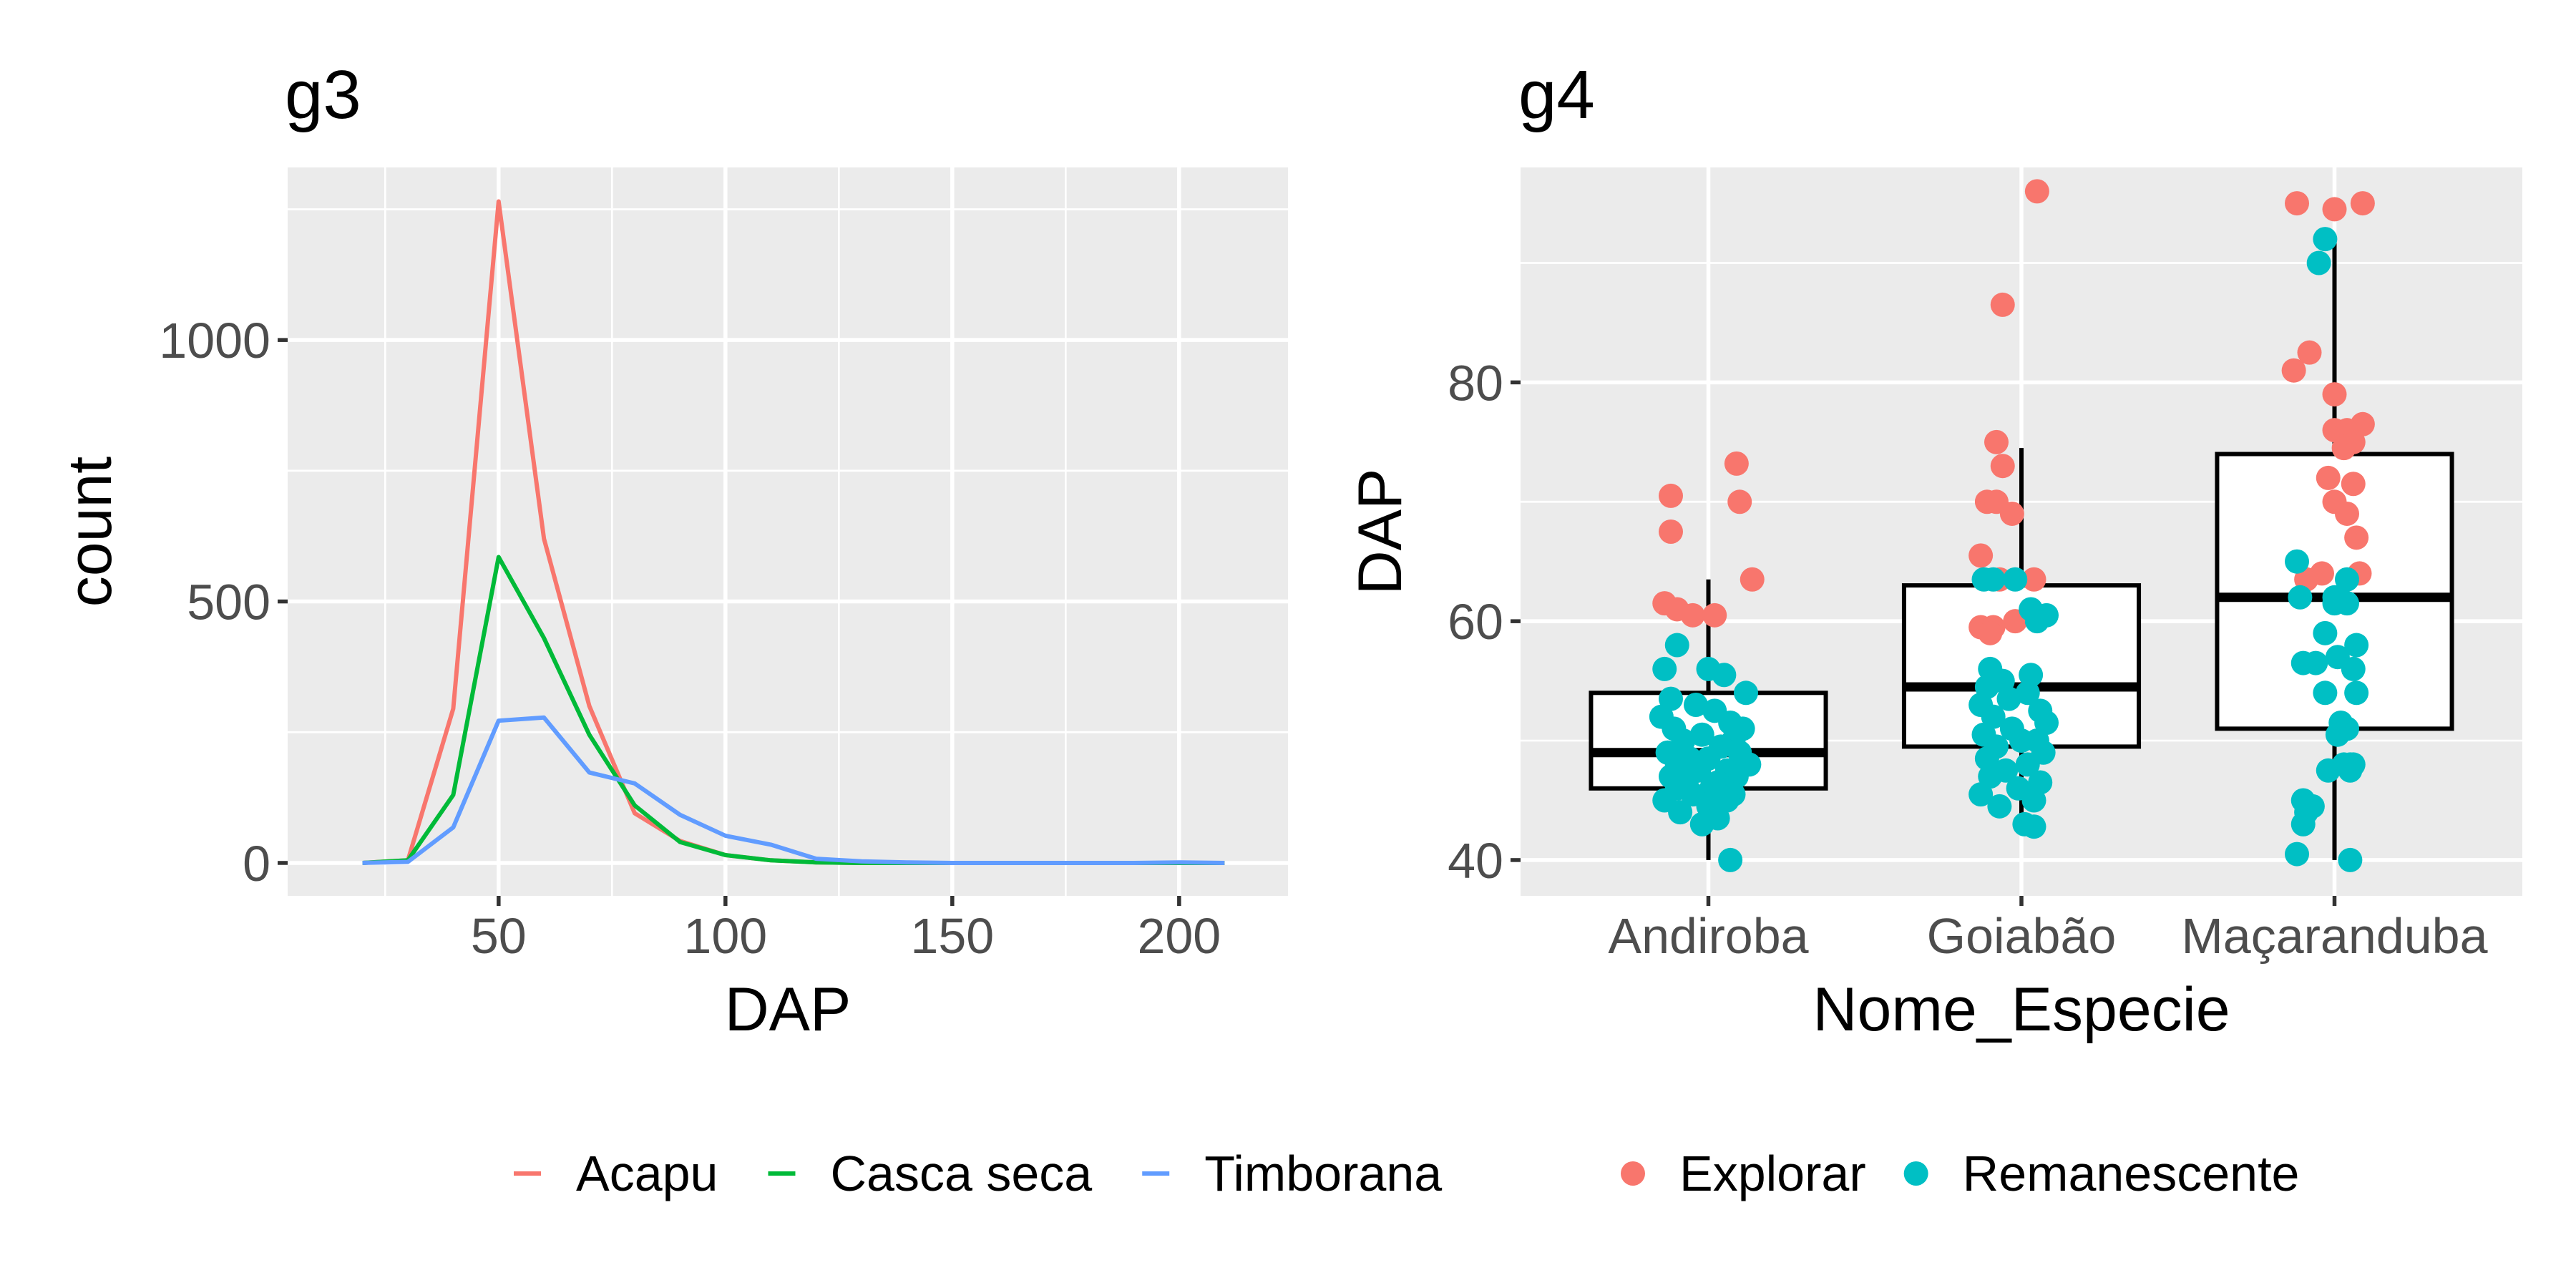 Image resolution: width=2576 pixels, height=1288 pixels. What do you see at coordinates (647, 1173) in the screenshot?
I see `legend-label-acapu: Acapu` at bounding box center [647, 1173].